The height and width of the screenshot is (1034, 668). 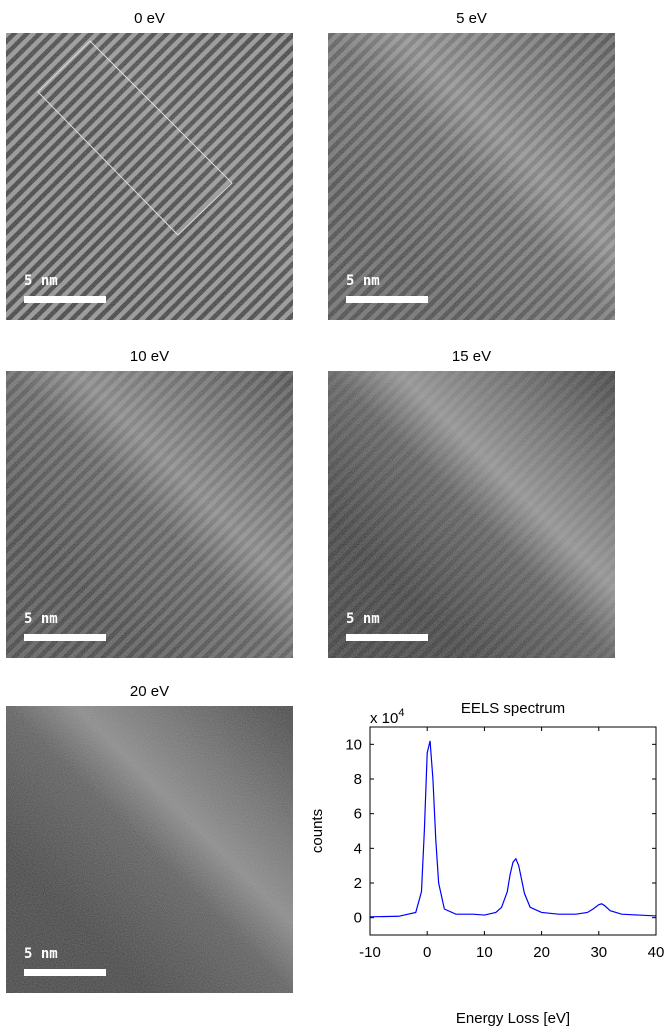 What do you see at coordinates (358, 848) in the screenshot?
I see `y-tick-label: 4` at bounding box center [358, 848].